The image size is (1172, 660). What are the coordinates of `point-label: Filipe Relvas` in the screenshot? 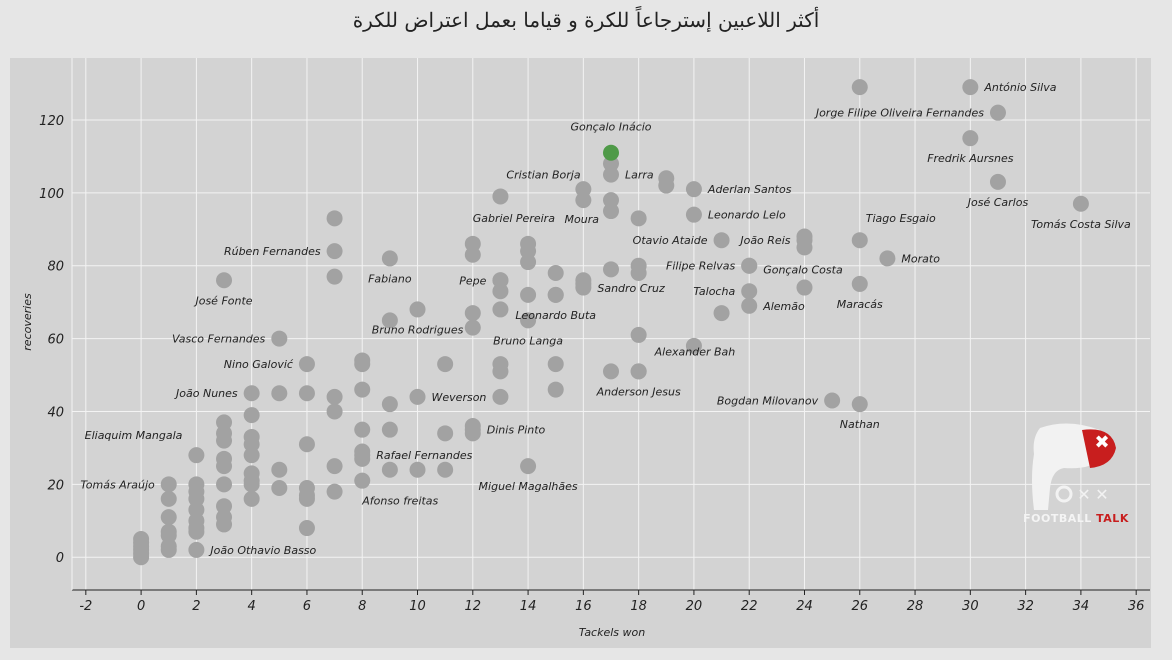 It's located at (700, 266).